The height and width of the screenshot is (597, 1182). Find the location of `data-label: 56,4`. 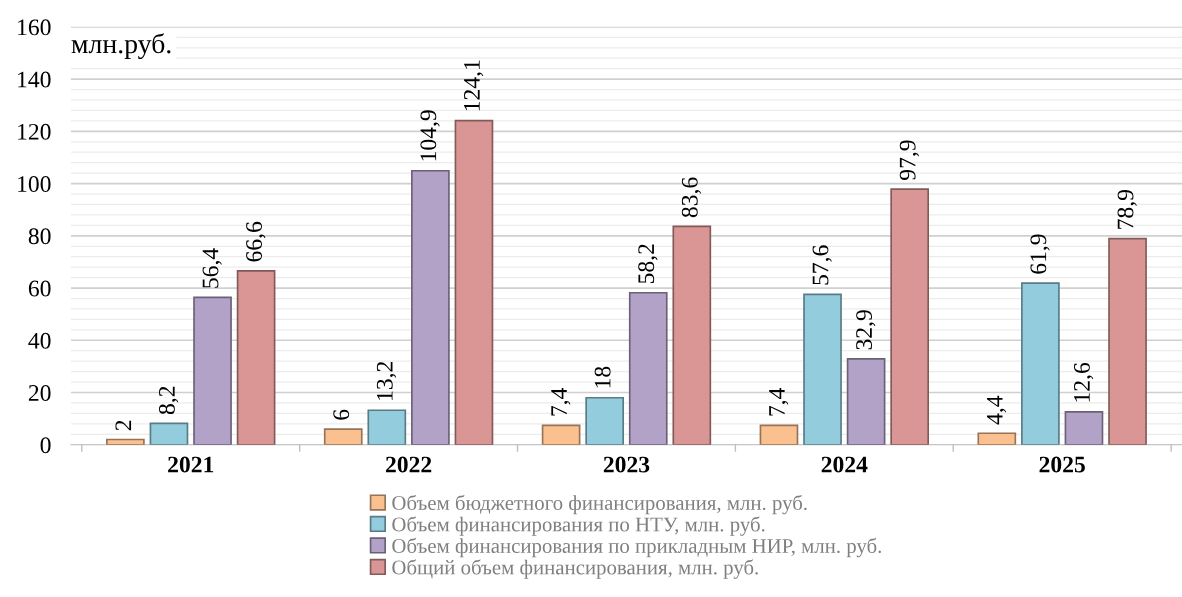

data-label: 56,4 is located at coordinates (212, 268).